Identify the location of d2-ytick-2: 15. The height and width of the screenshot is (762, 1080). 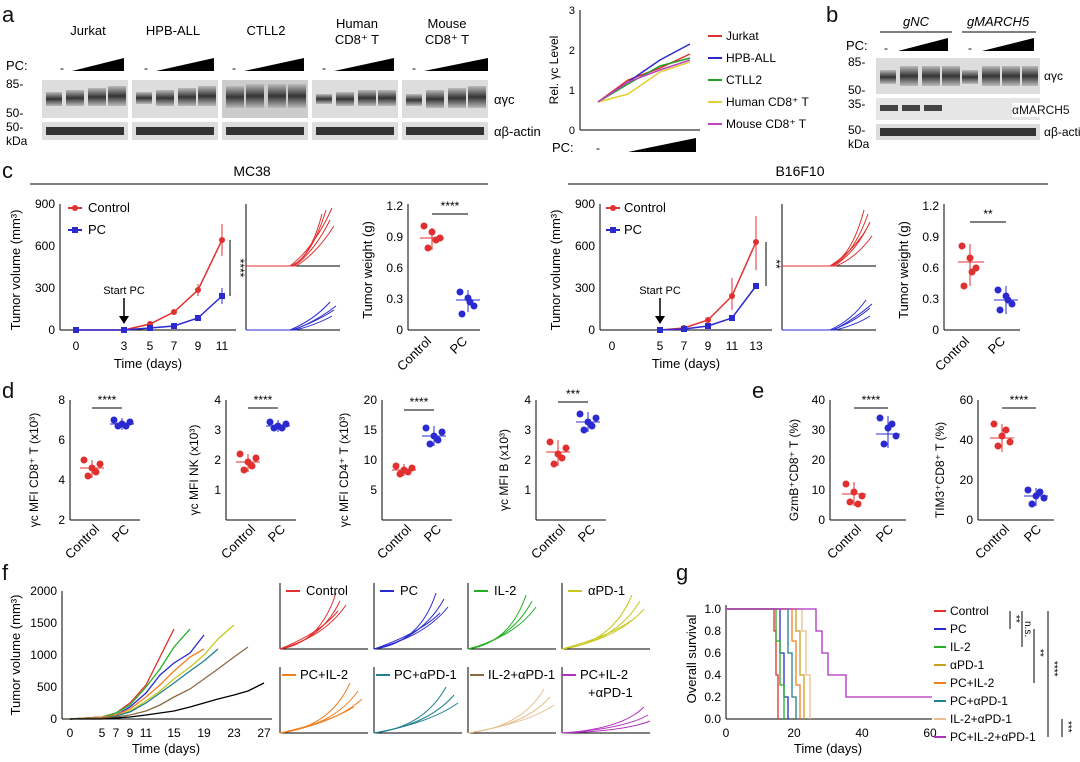
(371, 430).